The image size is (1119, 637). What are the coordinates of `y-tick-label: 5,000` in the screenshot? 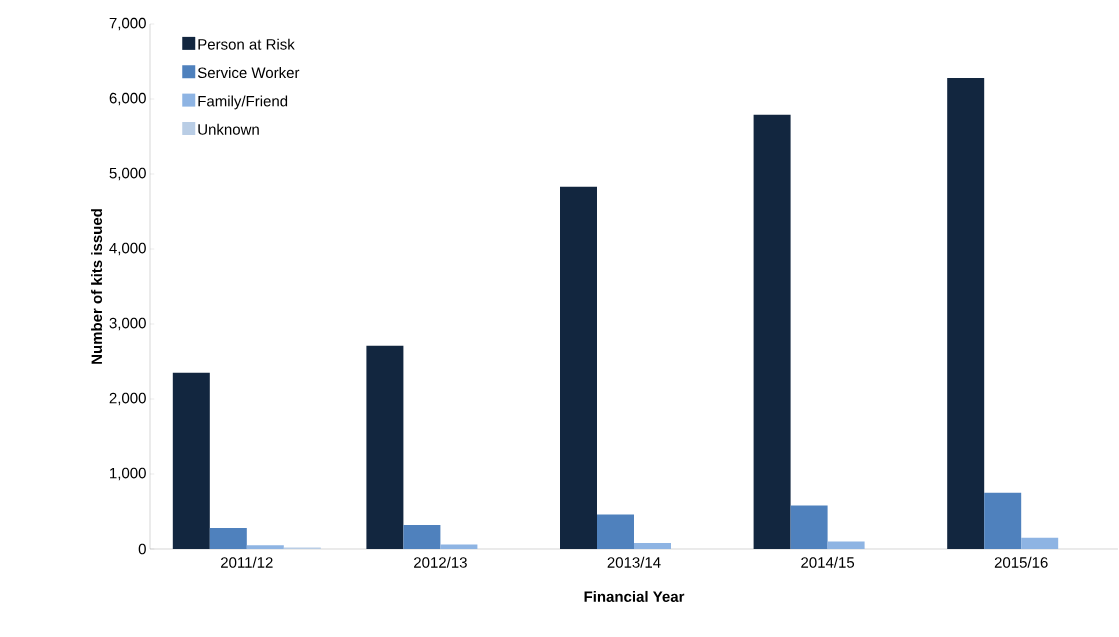 It's located at (127, 174).